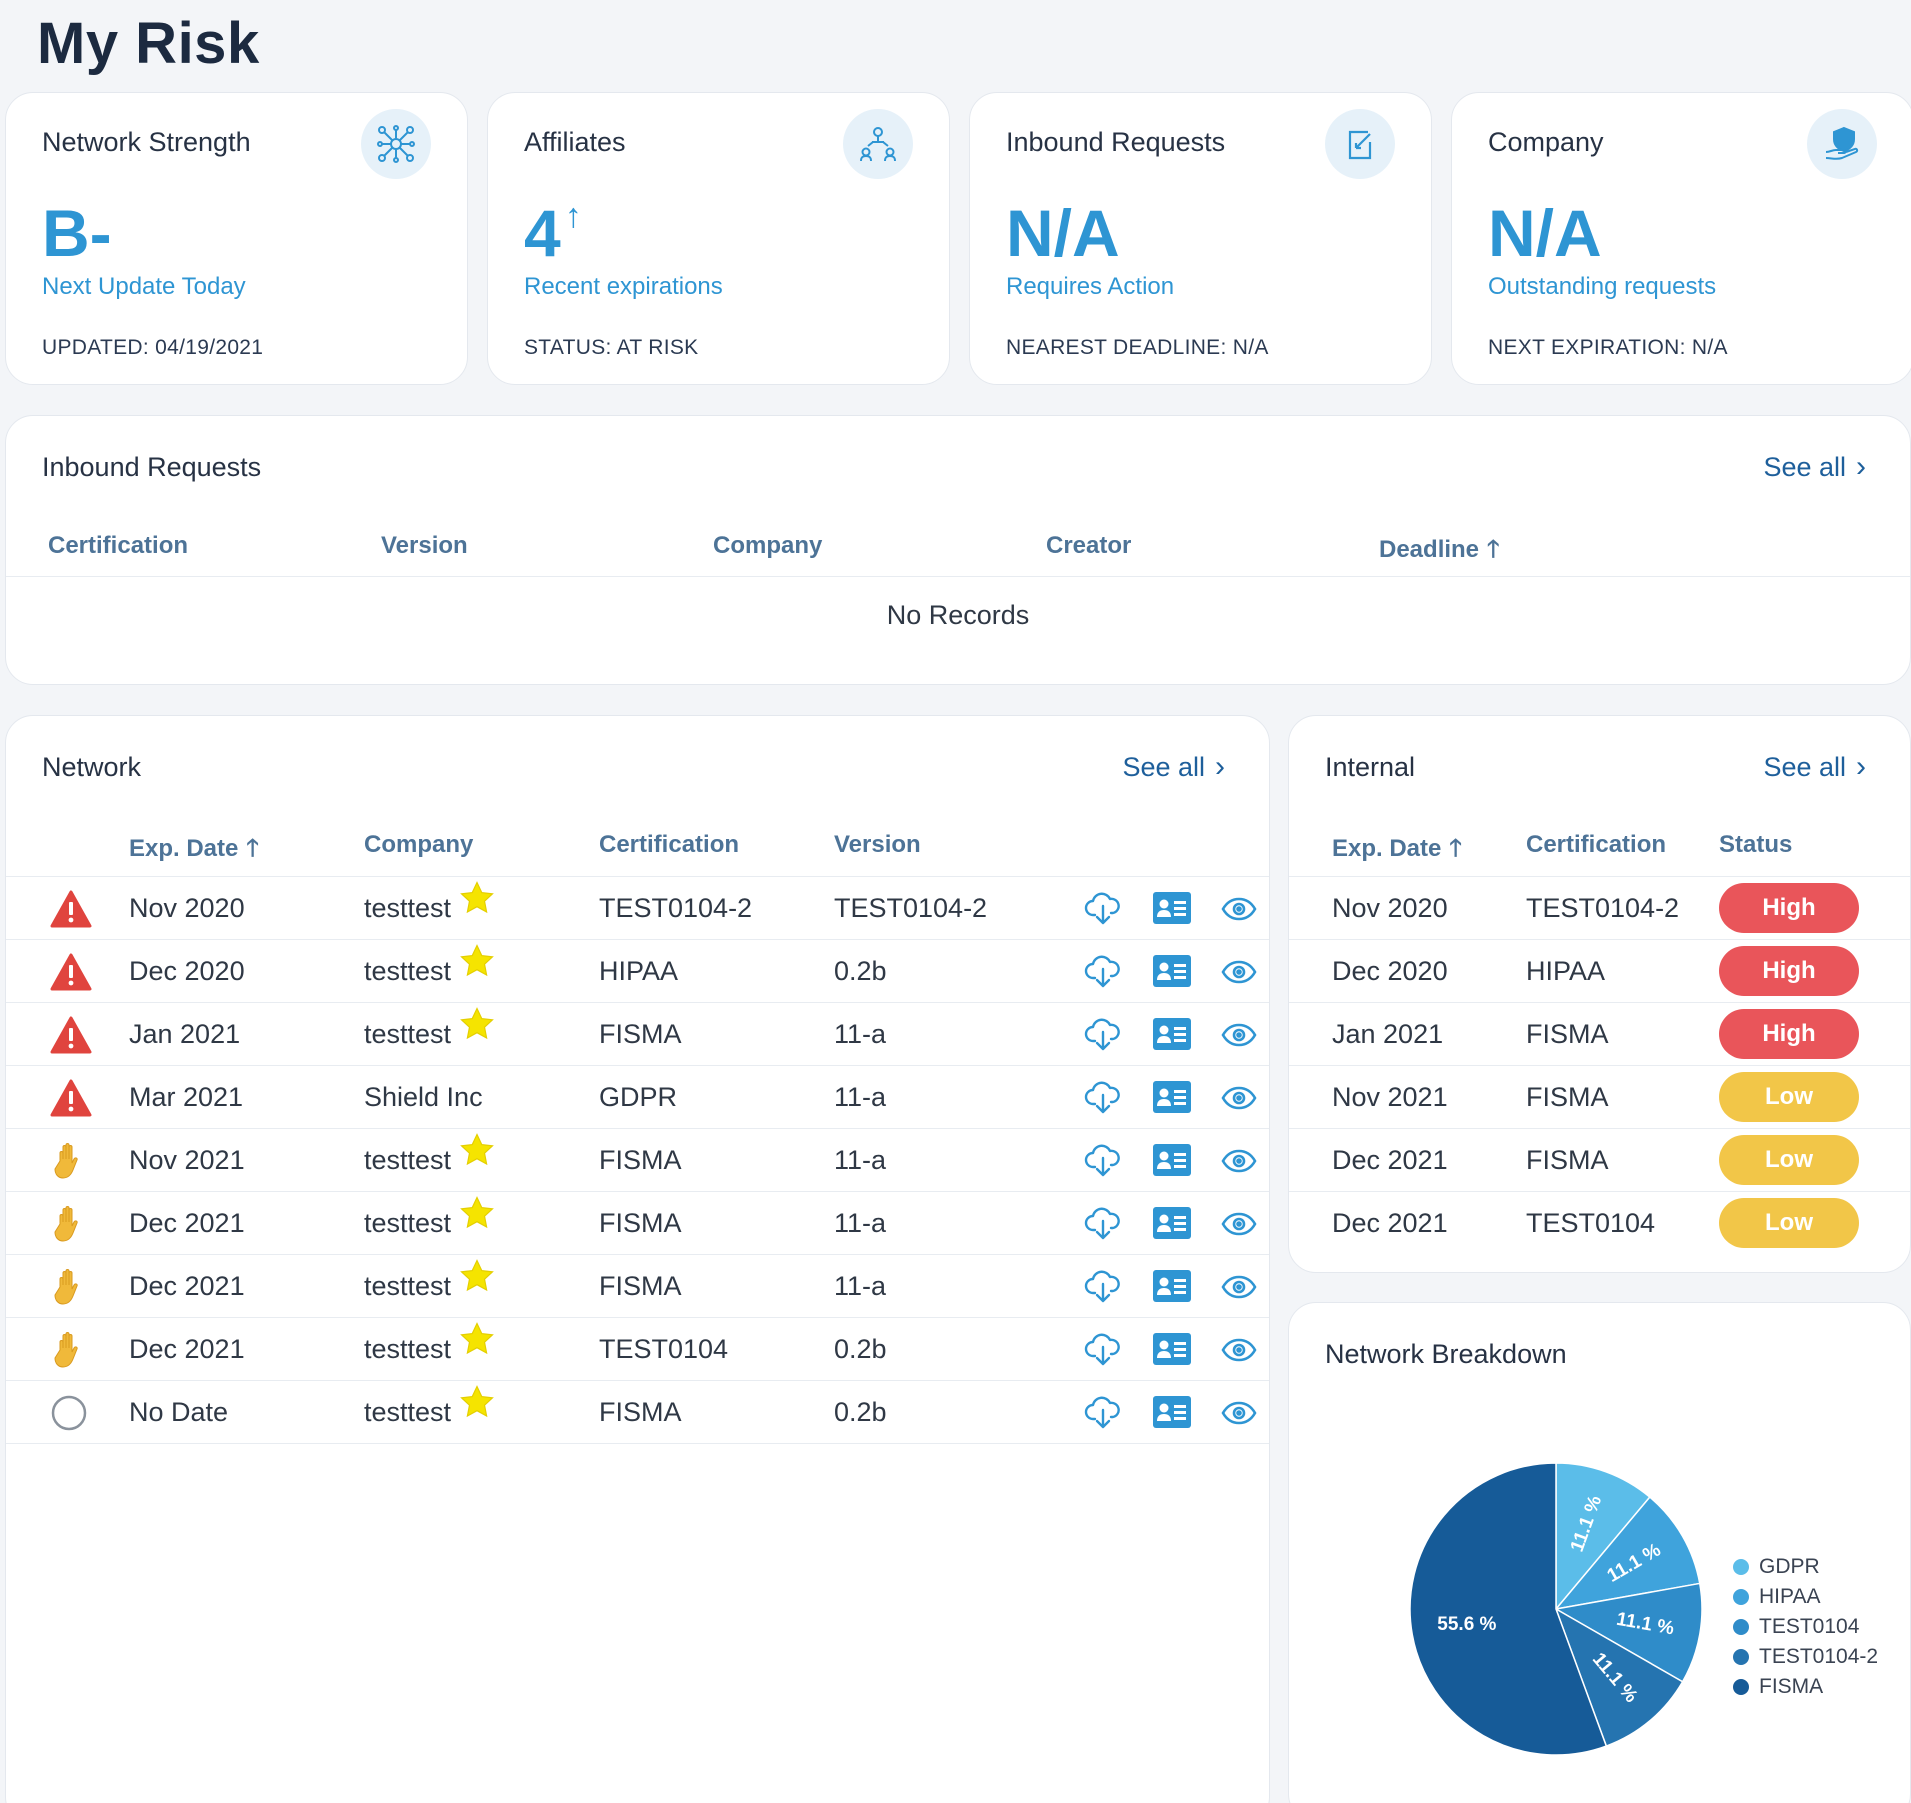  Describe the element at coordinates (1089, 545) in the screenshot. I see `column-header-creator: Creator` at that location.